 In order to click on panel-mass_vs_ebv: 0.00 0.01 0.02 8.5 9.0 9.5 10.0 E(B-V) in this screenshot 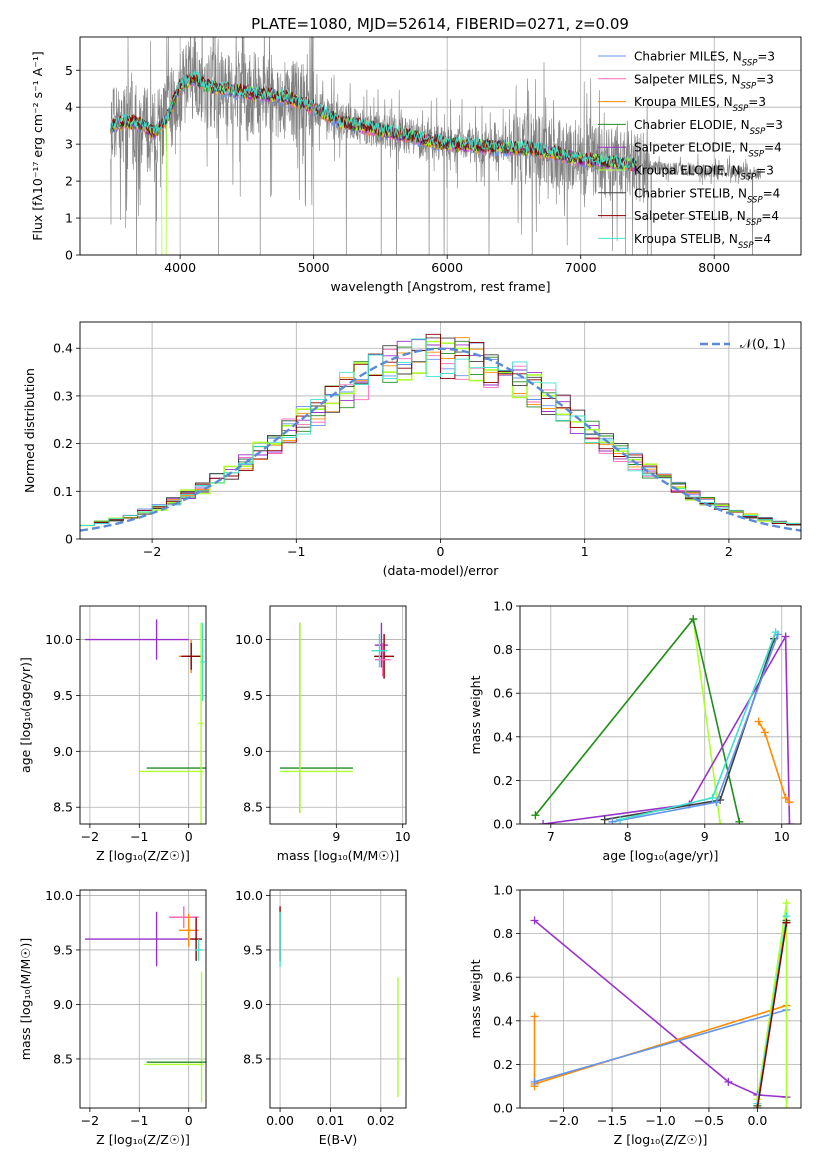, I will do `click(321, 1017)`.